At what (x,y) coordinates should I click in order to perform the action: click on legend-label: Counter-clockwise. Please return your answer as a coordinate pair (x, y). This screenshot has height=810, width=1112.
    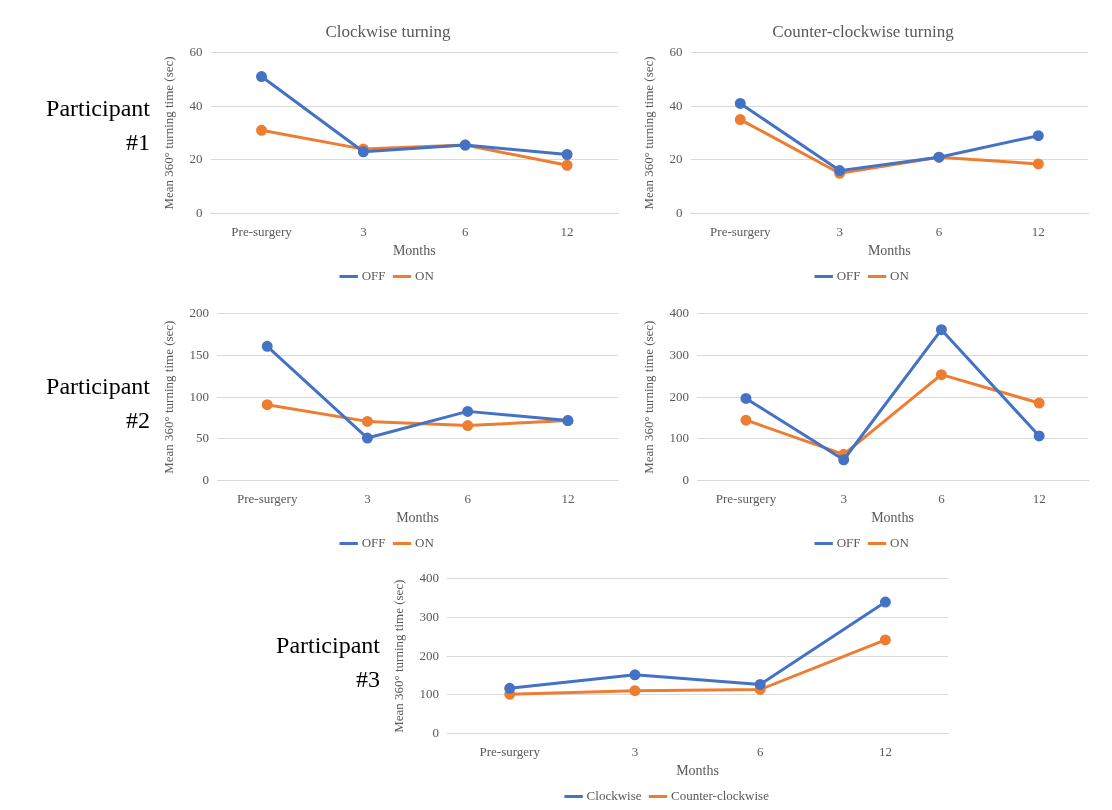
    Looking at the image, I should click on (720, 795).